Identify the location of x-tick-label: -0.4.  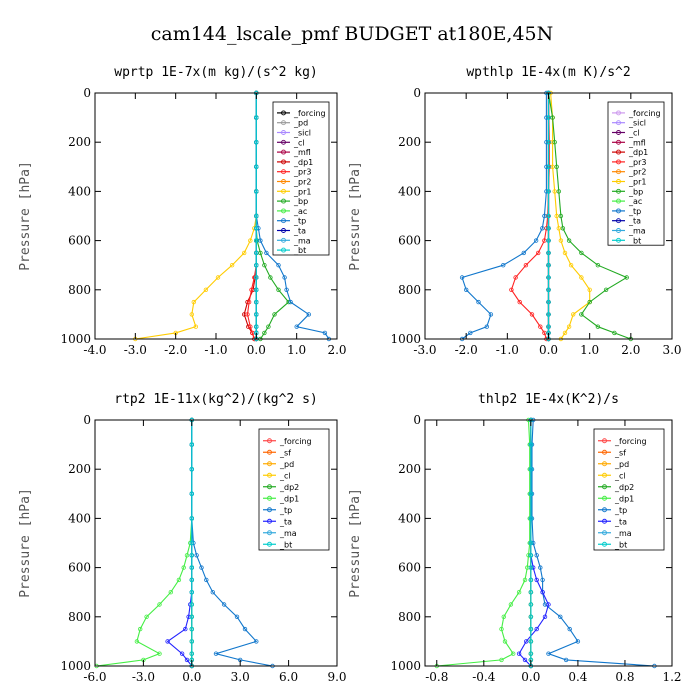
(484, 677).